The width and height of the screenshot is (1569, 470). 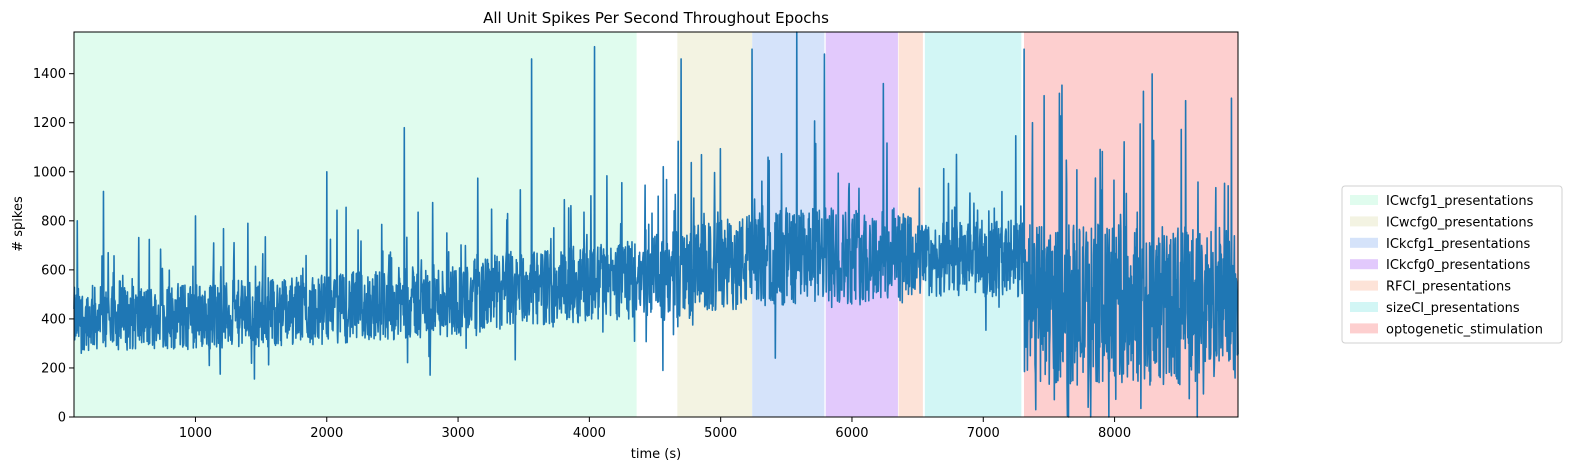 I want to click on legend-label: sizeCI_presentations, so click(x=1453, y=308).